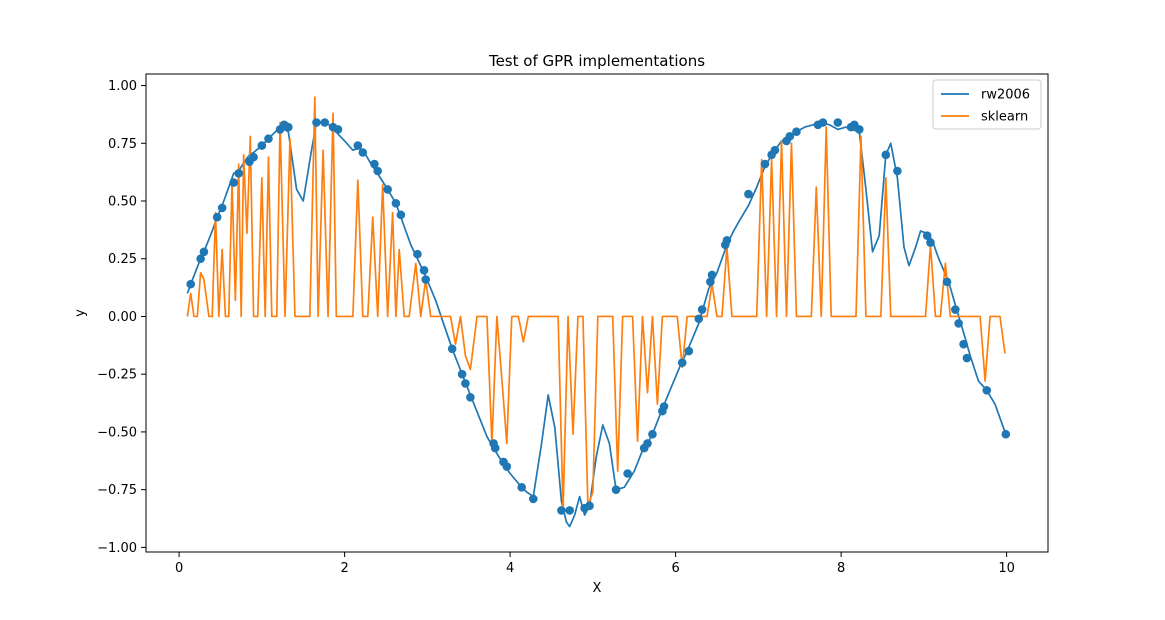 The width and height of the screenshot is (1165, 620). What do you see at coordinates (117, 490) in the screenshot?
I see `y-tick-label: −0.75` at bounding box center [117, 490].